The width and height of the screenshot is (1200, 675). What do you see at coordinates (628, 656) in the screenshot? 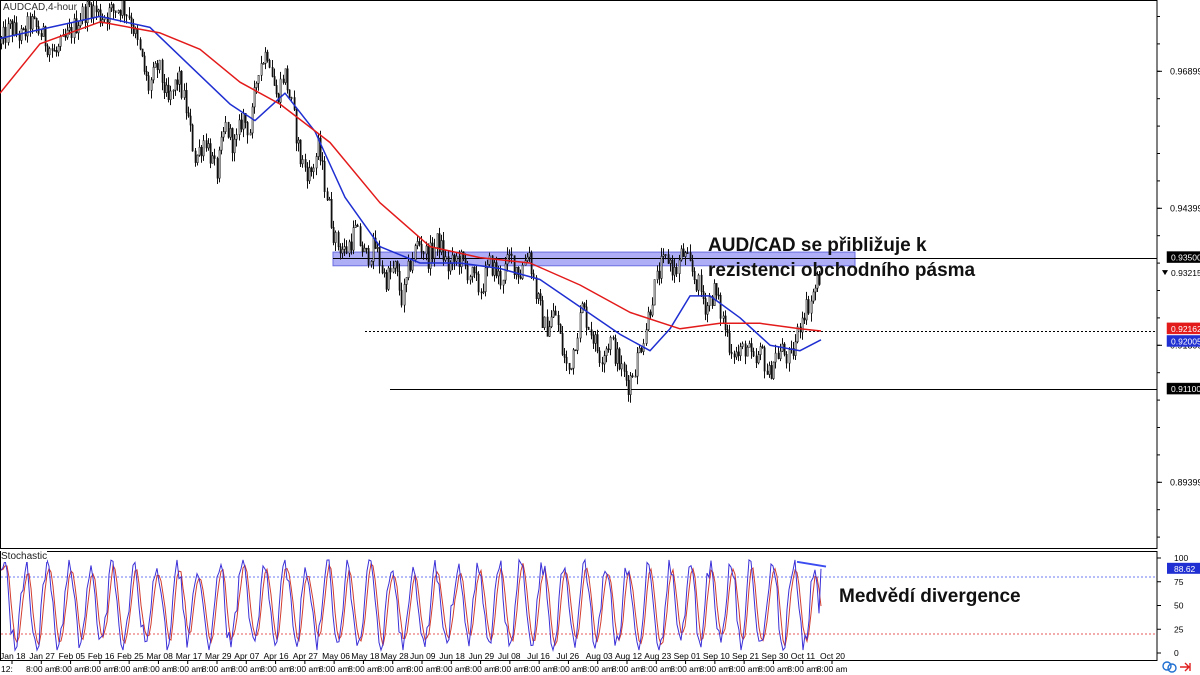
I see `time-axis-date-label: Aug 12` at bounding box center [628, 656].